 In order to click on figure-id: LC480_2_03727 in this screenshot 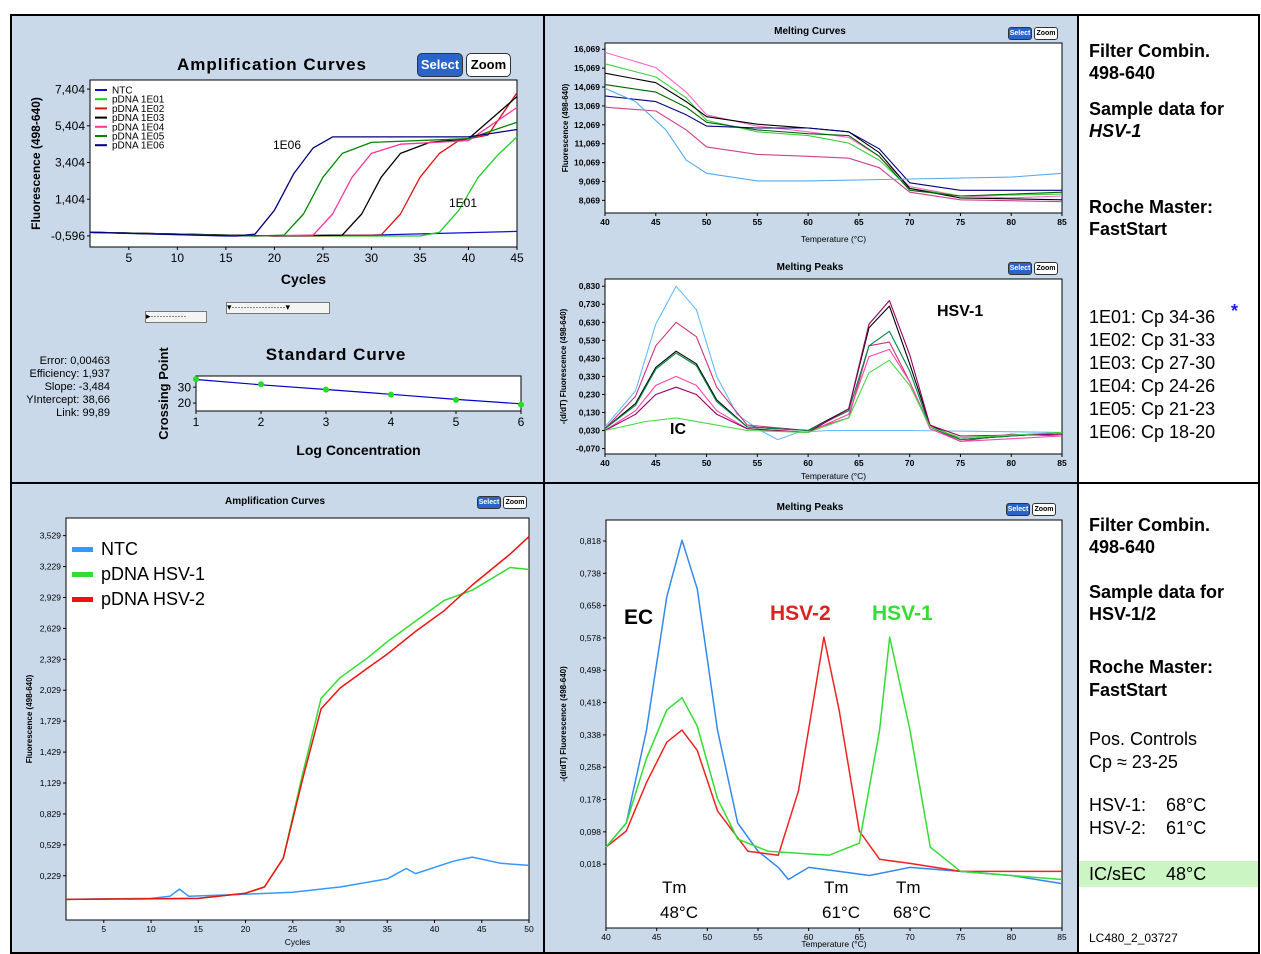, I will do `click(1133, 938)`.